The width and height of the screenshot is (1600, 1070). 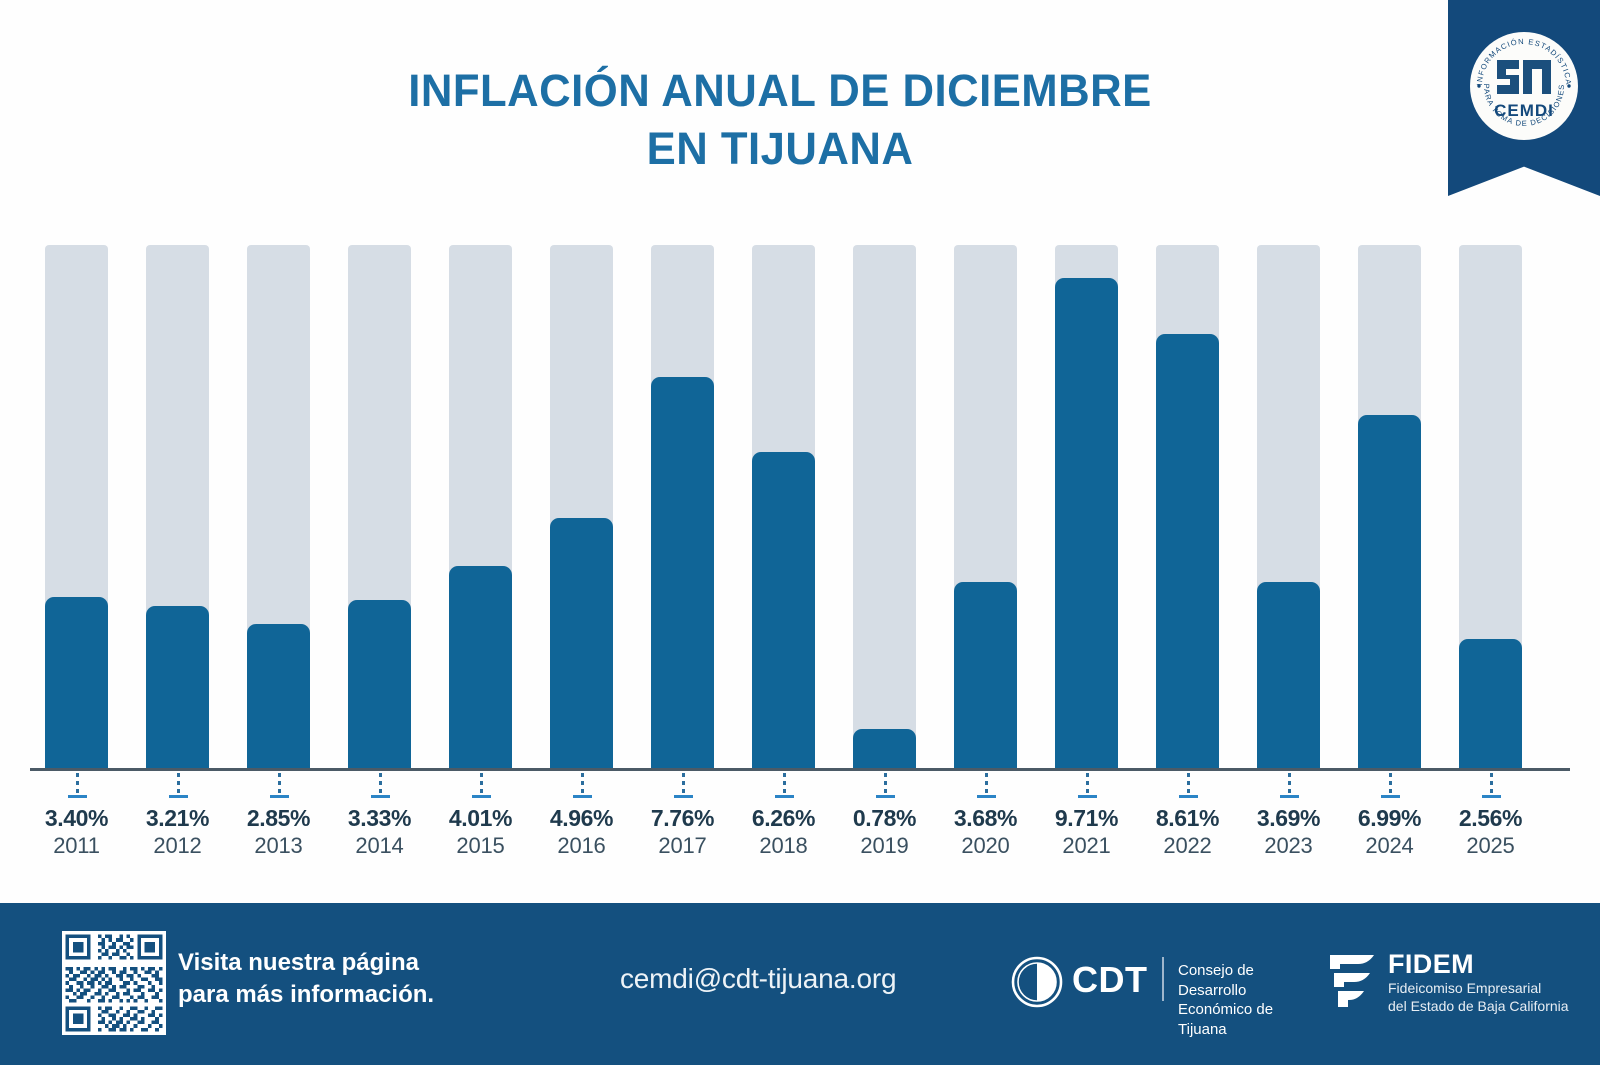 What do you see at coordinates (783, 845) in the screenshot?
I see `year-label: 2018` at bounding box center [783, 845].